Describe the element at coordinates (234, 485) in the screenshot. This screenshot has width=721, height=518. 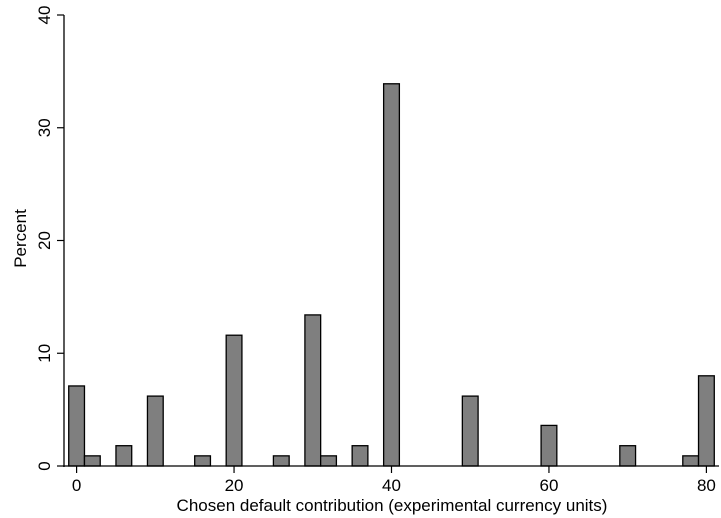
I see `x-tick-label-20: 20` at that location.